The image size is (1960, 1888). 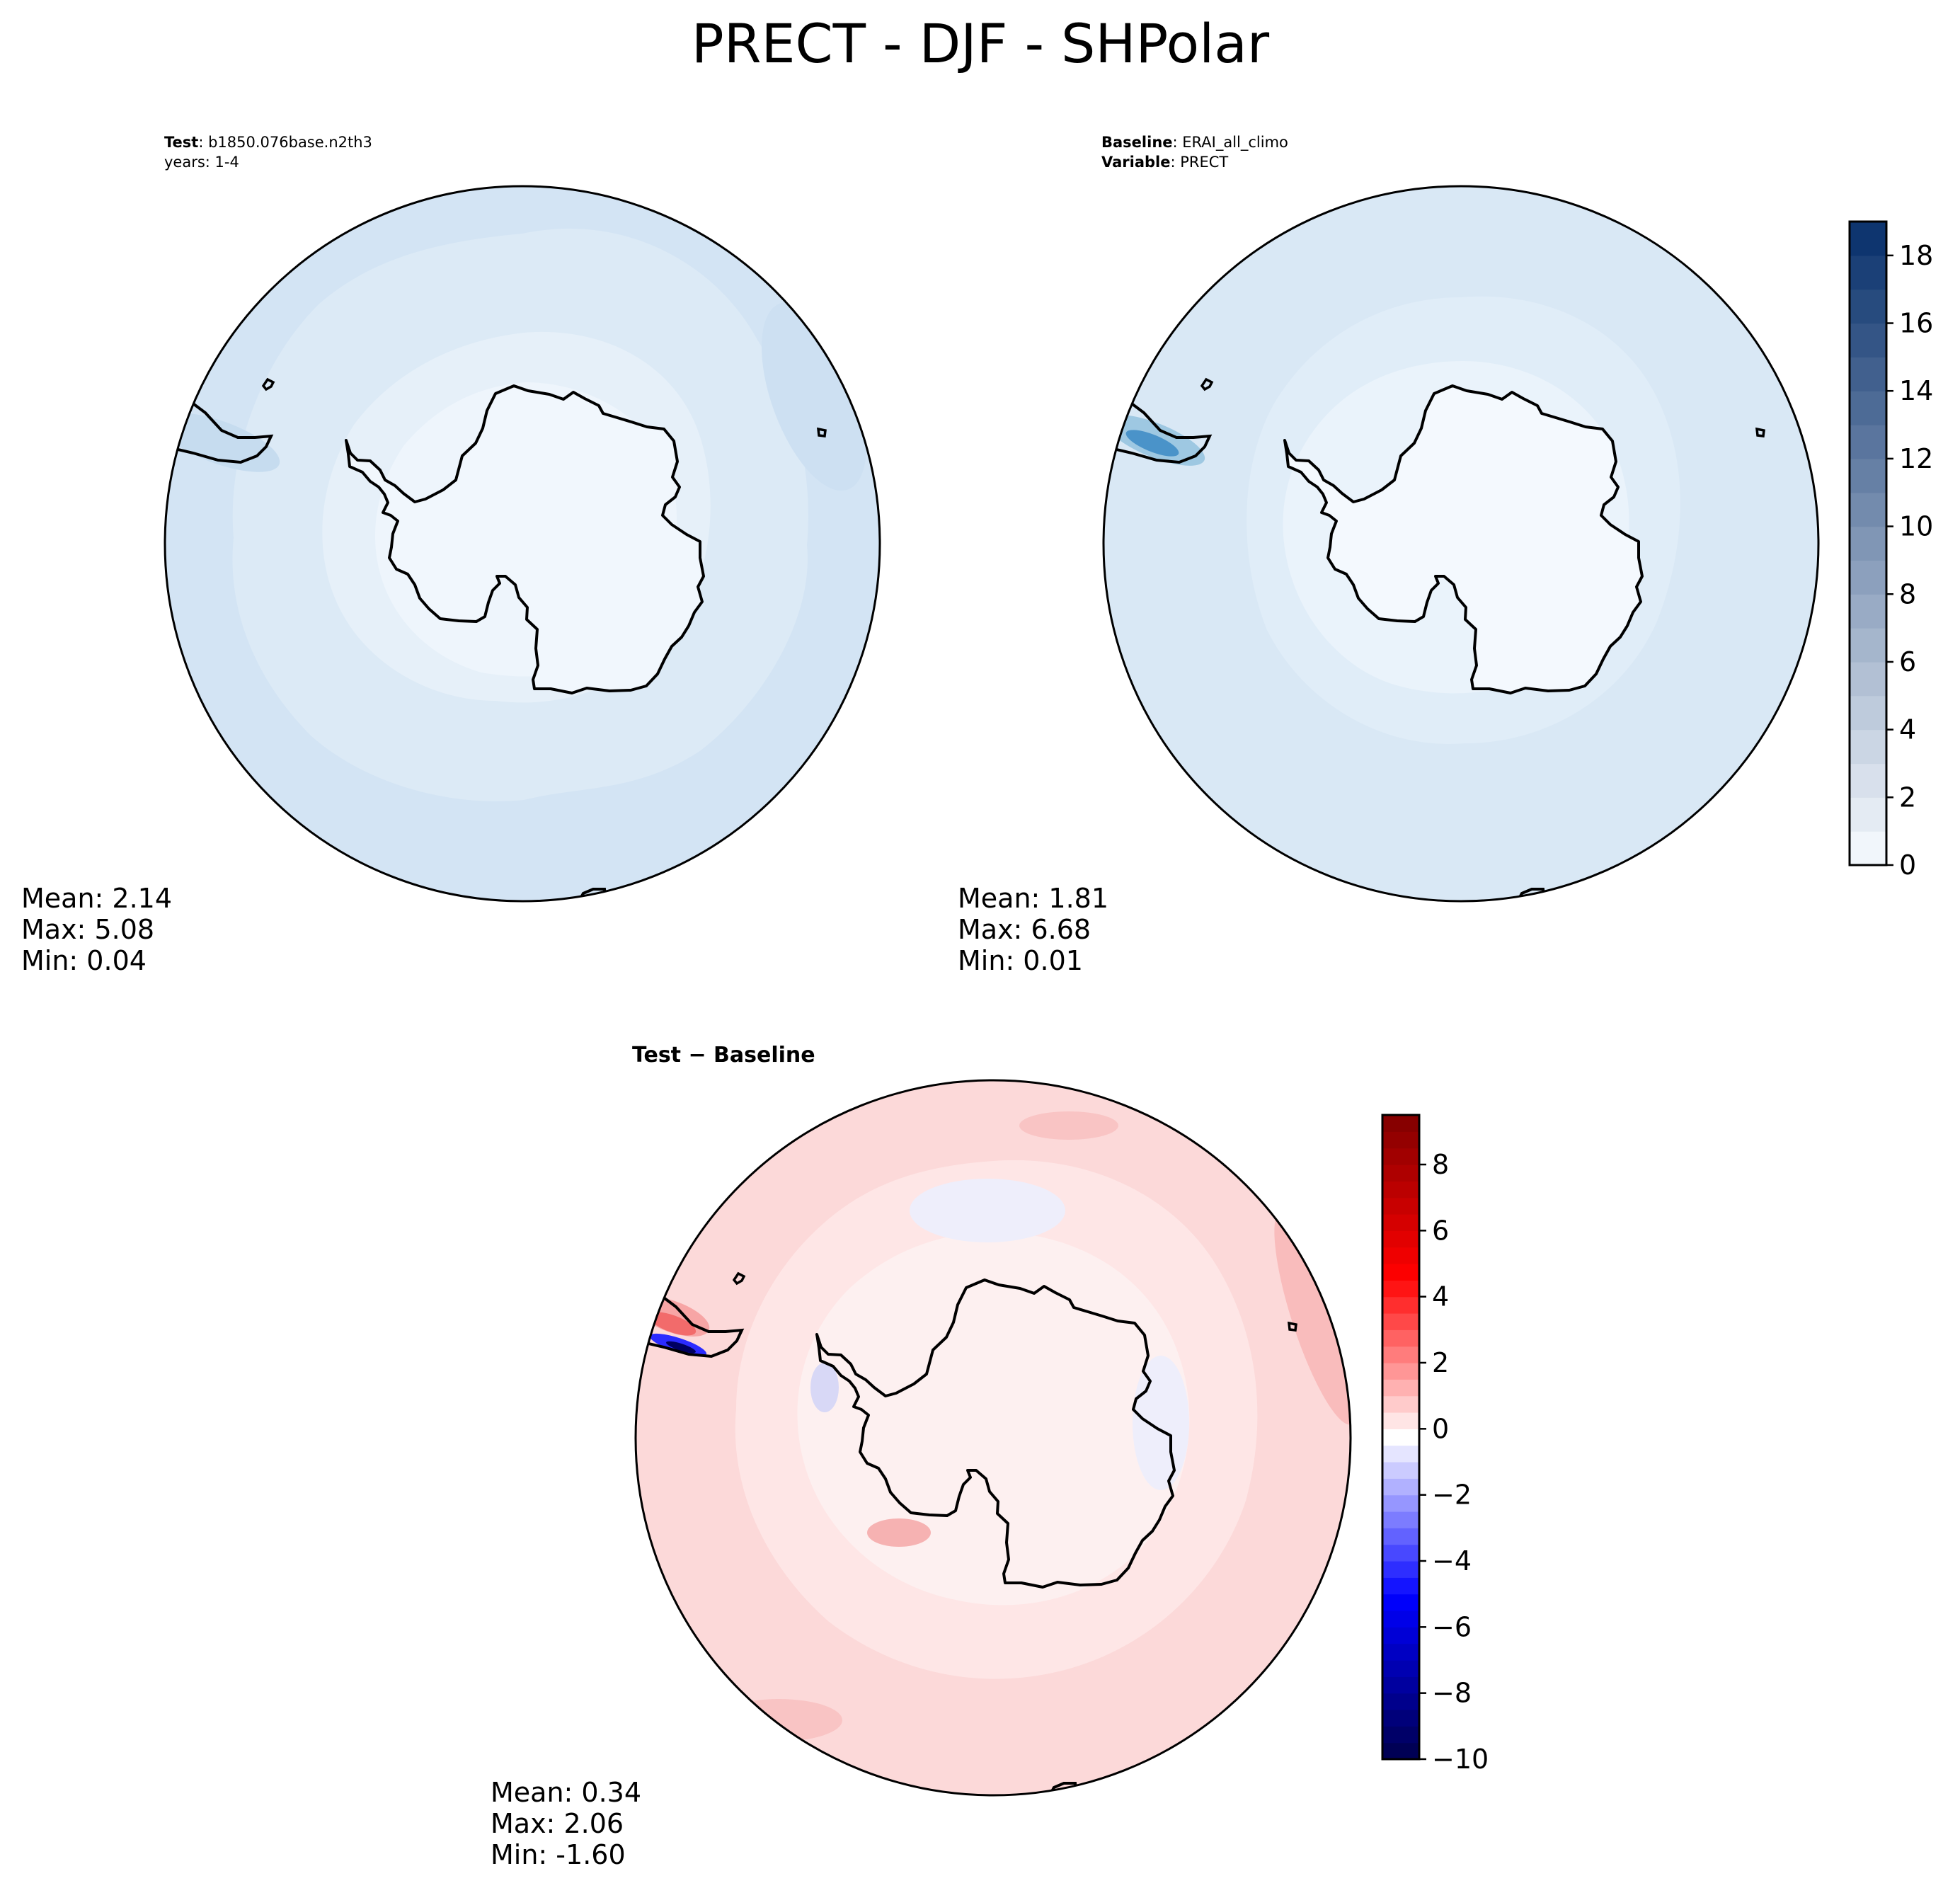 What do you see at coordinates (566, 1793) in the screenshot?
I see `panel-diff-stat-mean: Mean: 0.34` at bounding box center [566, 1793].